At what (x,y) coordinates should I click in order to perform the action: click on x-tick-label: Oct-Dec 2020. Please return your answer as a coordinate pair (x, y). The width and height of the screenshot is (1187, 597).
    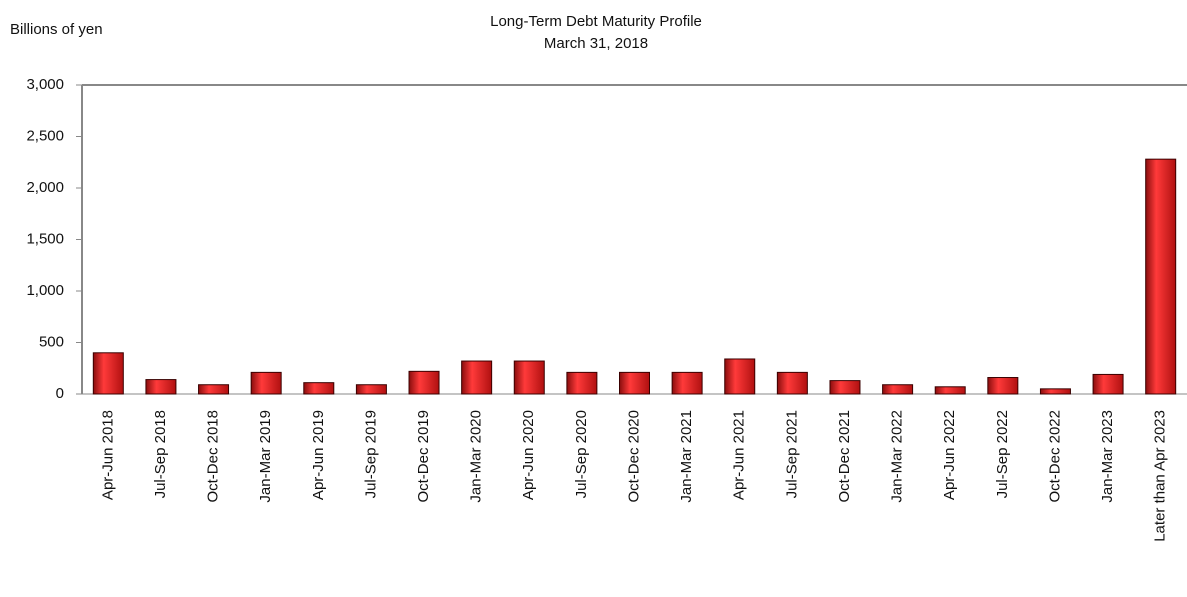
    Looking at the image, I should click on (633, 456).